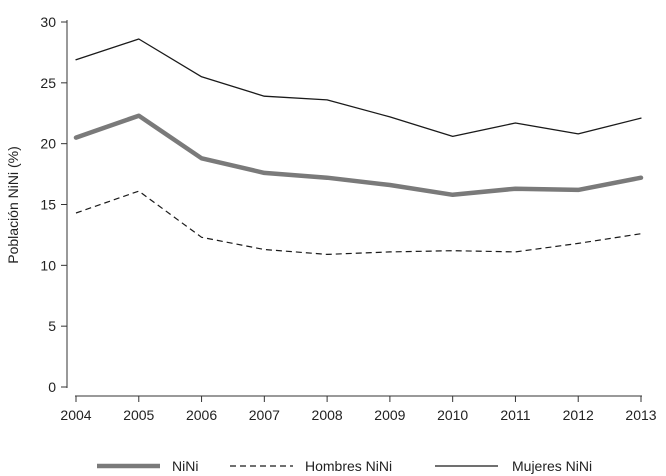  What do you see at coordinates (358, 222) in the screenshot?
I see `series-line-hombres-nini` at bounding box center [358, 222].